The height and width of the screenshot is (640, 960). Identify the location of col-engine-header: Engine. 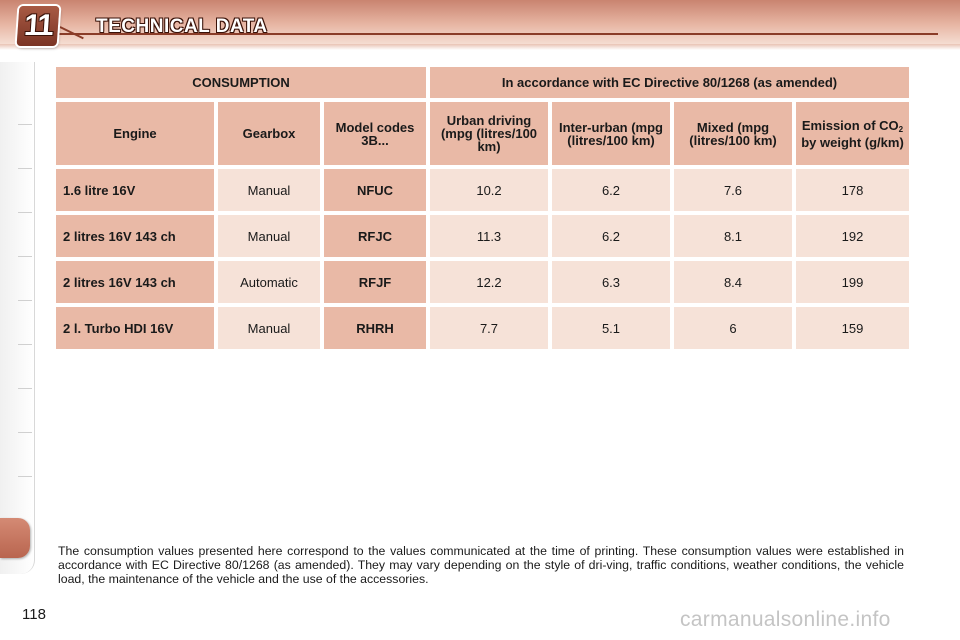
(135, 133).